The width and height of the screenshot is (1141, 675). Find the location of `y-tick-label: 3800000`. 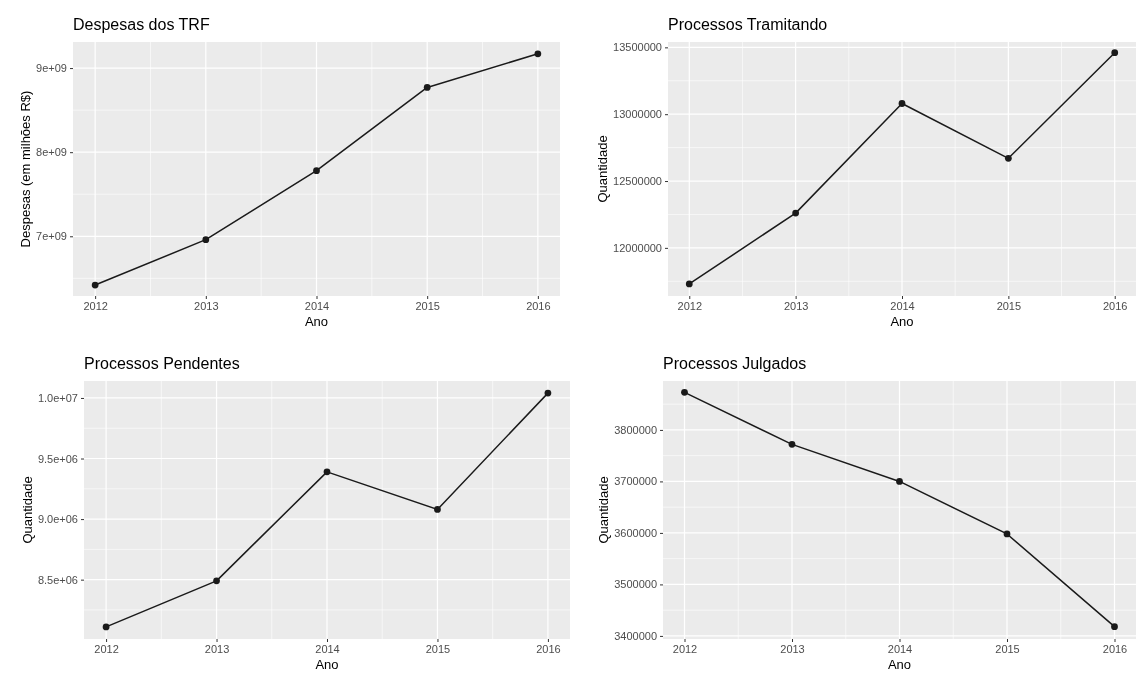

y-tick-label: 3800000 is located at coordinates (635, 429).